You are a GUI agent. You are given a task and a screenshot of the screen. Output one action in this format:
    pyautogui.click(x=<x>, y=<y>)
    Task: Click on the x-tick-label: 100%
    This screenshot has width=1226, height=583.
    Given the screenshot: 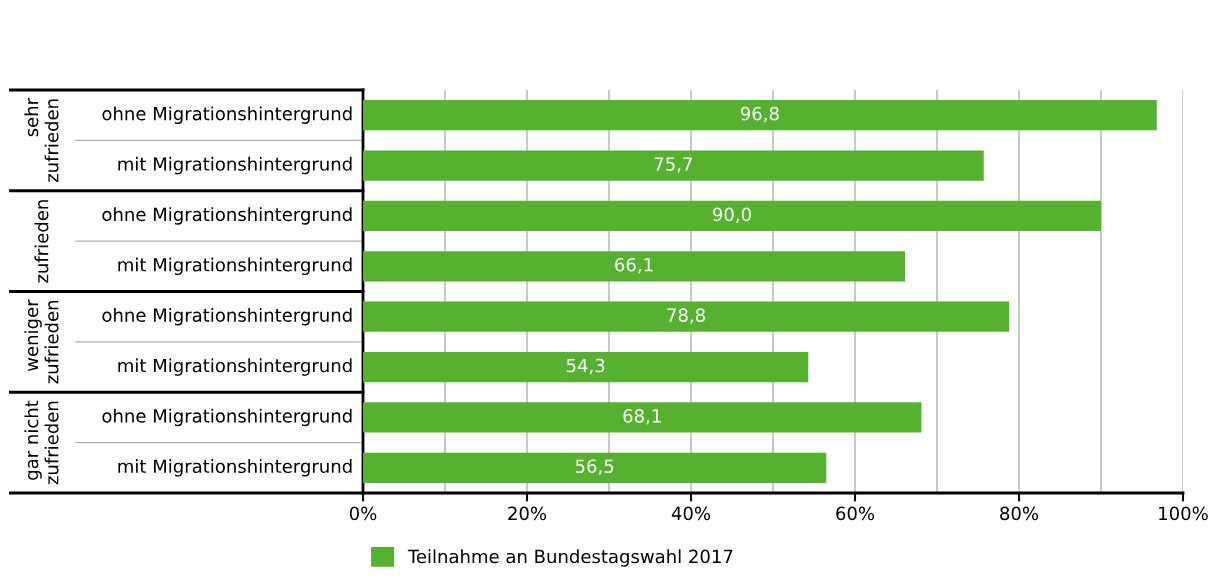 What is the action you would take?
    pyautogui.click(x=1183, y=513)
    